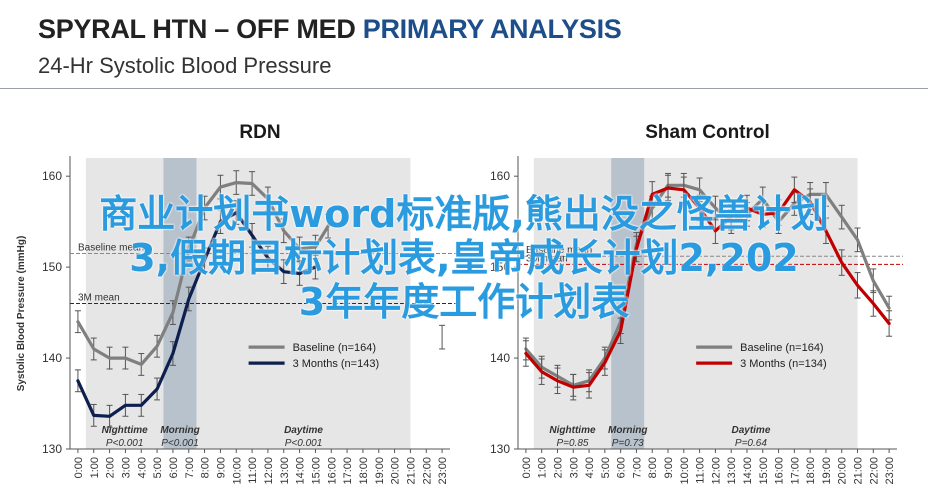  Describe the element at coordinates (572, 443) in the screenshot. I see `band-pvalue: P=0.85` at that location.